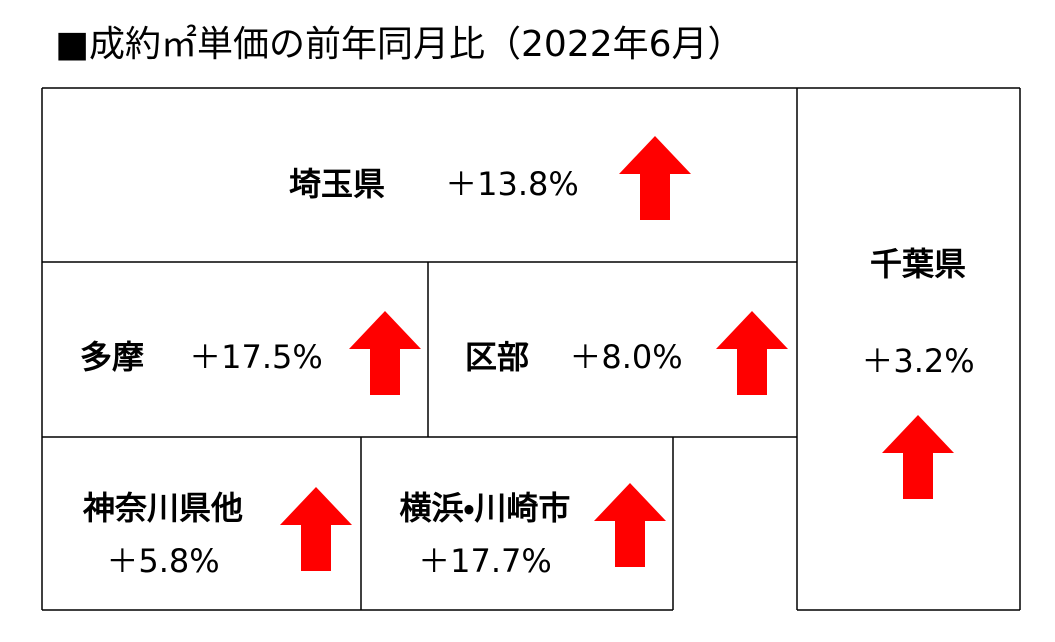 Image resolution: width=1055 pixels, height=642 pixels. Describe the element at coordinates (625, 357) in the screenshot. I see `region-change: ＋8.0%` at that location.